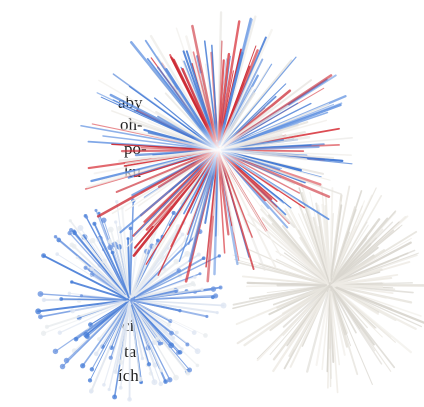 The image size is (424, 407). Describe the element at coordinates (218, 150) in the screenshot. I see `firework-core` at that location.